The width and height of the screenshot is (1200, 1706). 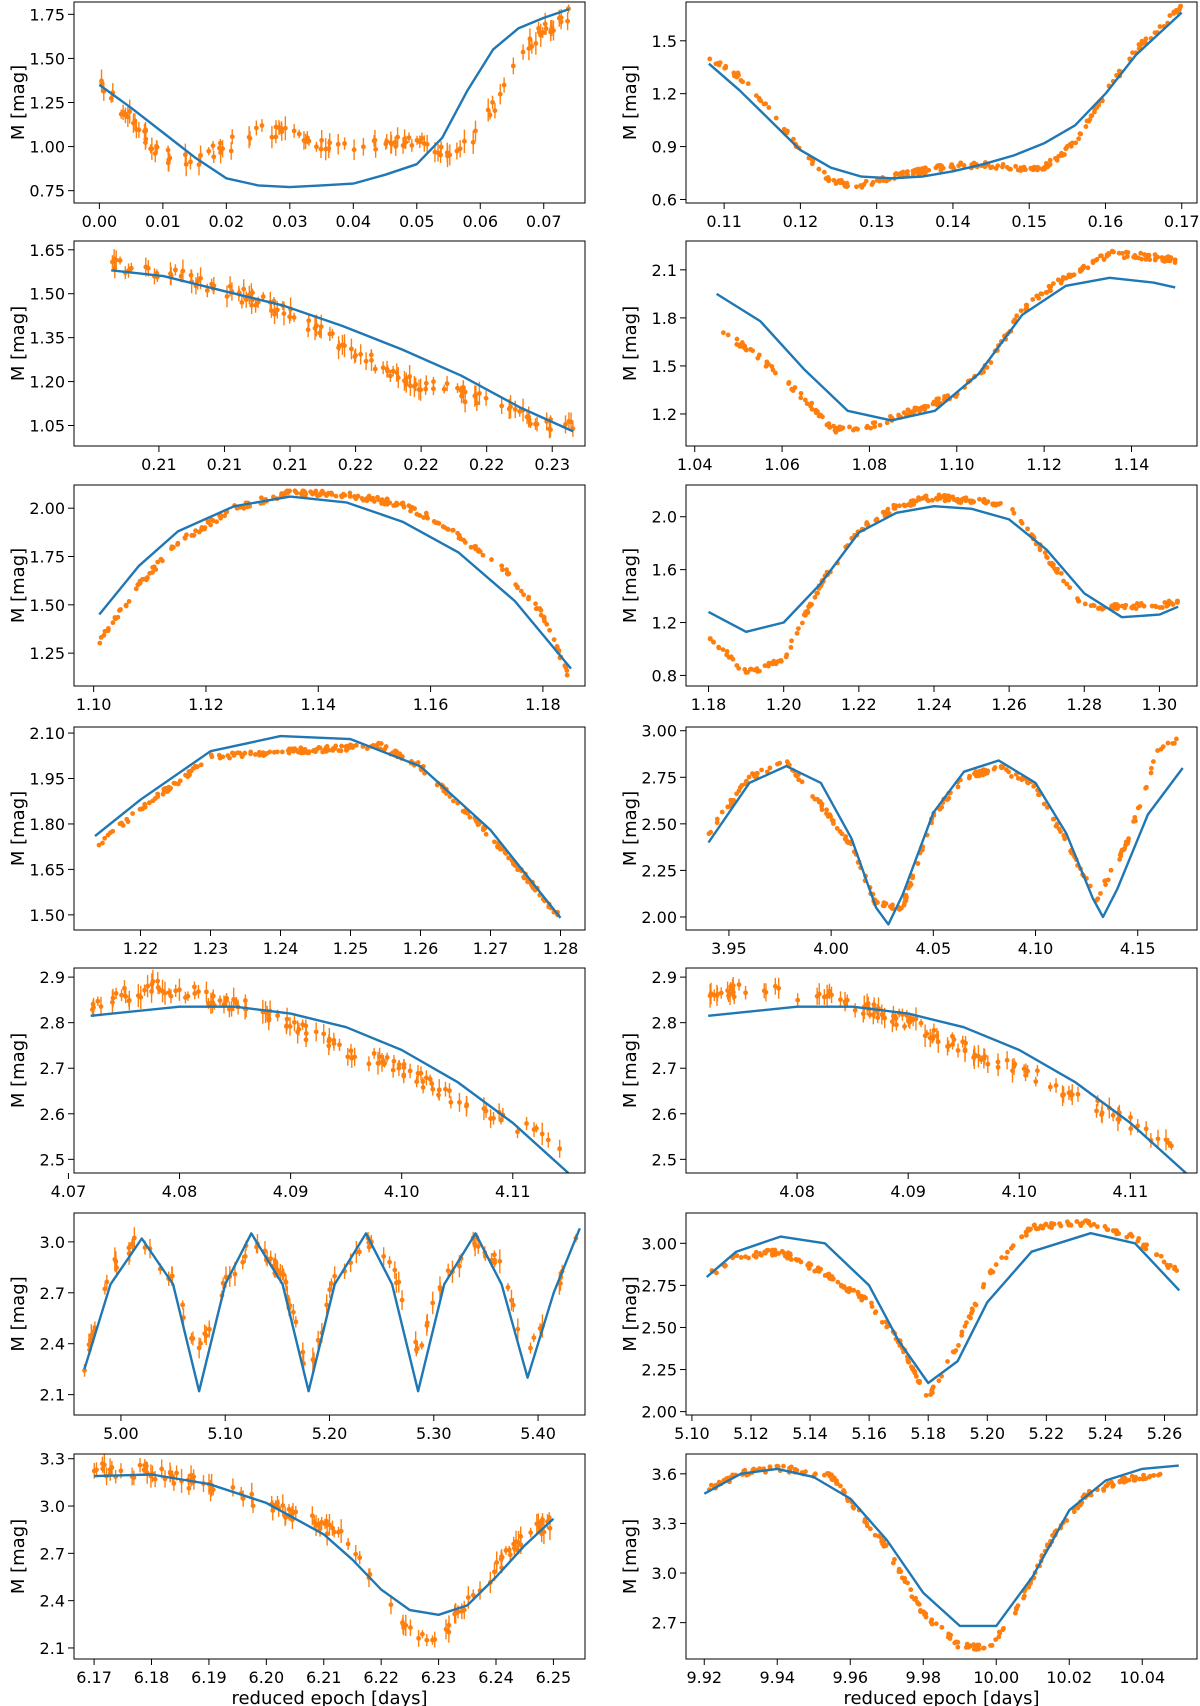 What do you see at coordinates (859, 704) in the screenshot?
I see `x-tick-label: 1.22` at bounding box center [859, 704].